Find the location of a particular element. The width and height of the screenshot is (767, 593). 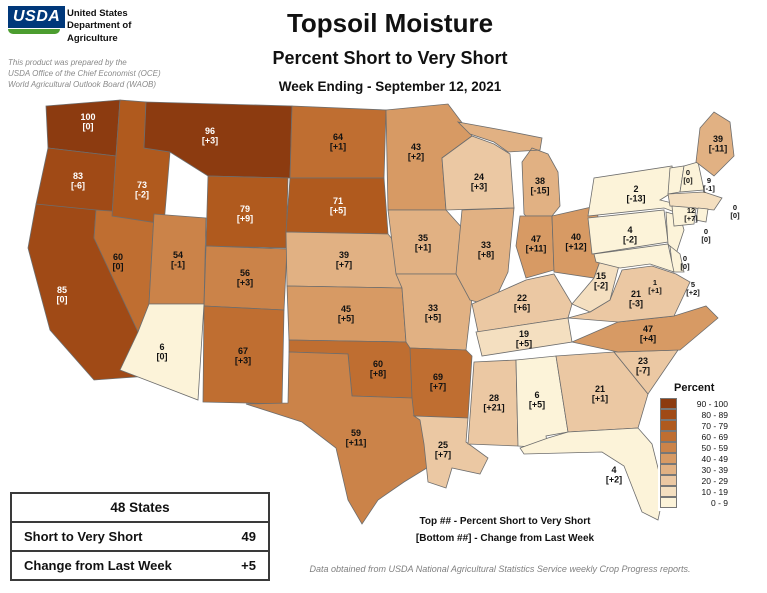

state-label-CA: 85 [0] is located at coordinates (62, 295).